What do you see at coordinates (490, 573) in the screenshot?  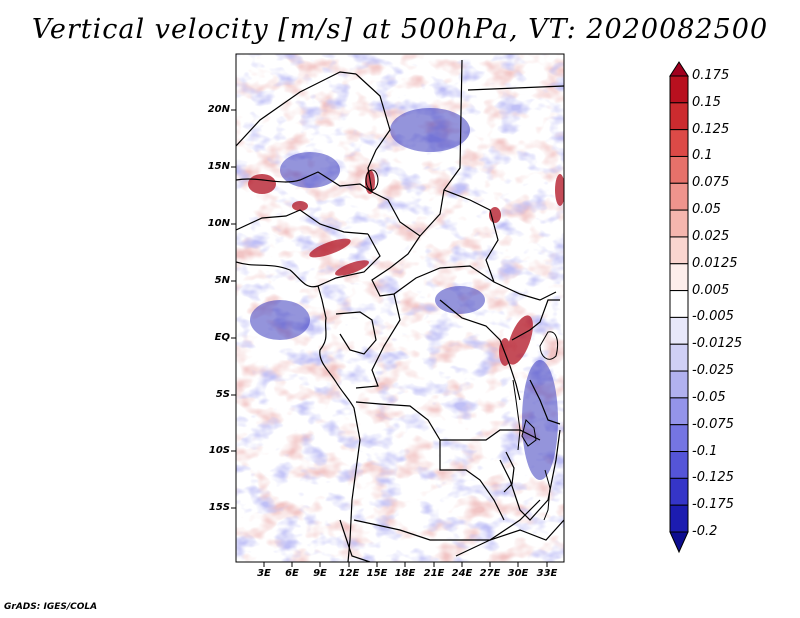 I see `lon-label: 27E` at bounding box center [490, 573].